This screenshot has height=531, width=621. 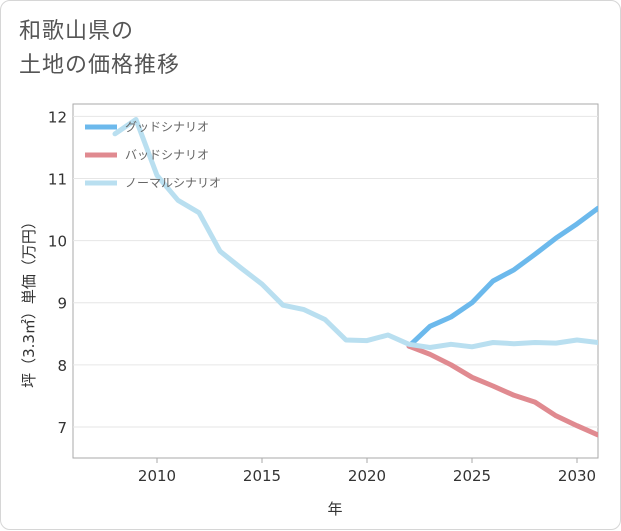 What do you see at coordinates (577, 476) in the screenshot?
I see `x-tick-label: 2030` at bounding box center [577, 476].